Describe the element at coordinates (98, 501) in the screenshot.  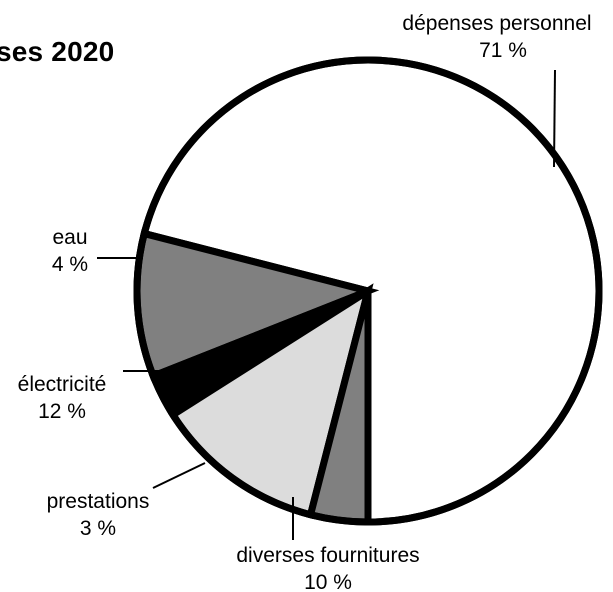
I see `slice-label: prestations` at that location.